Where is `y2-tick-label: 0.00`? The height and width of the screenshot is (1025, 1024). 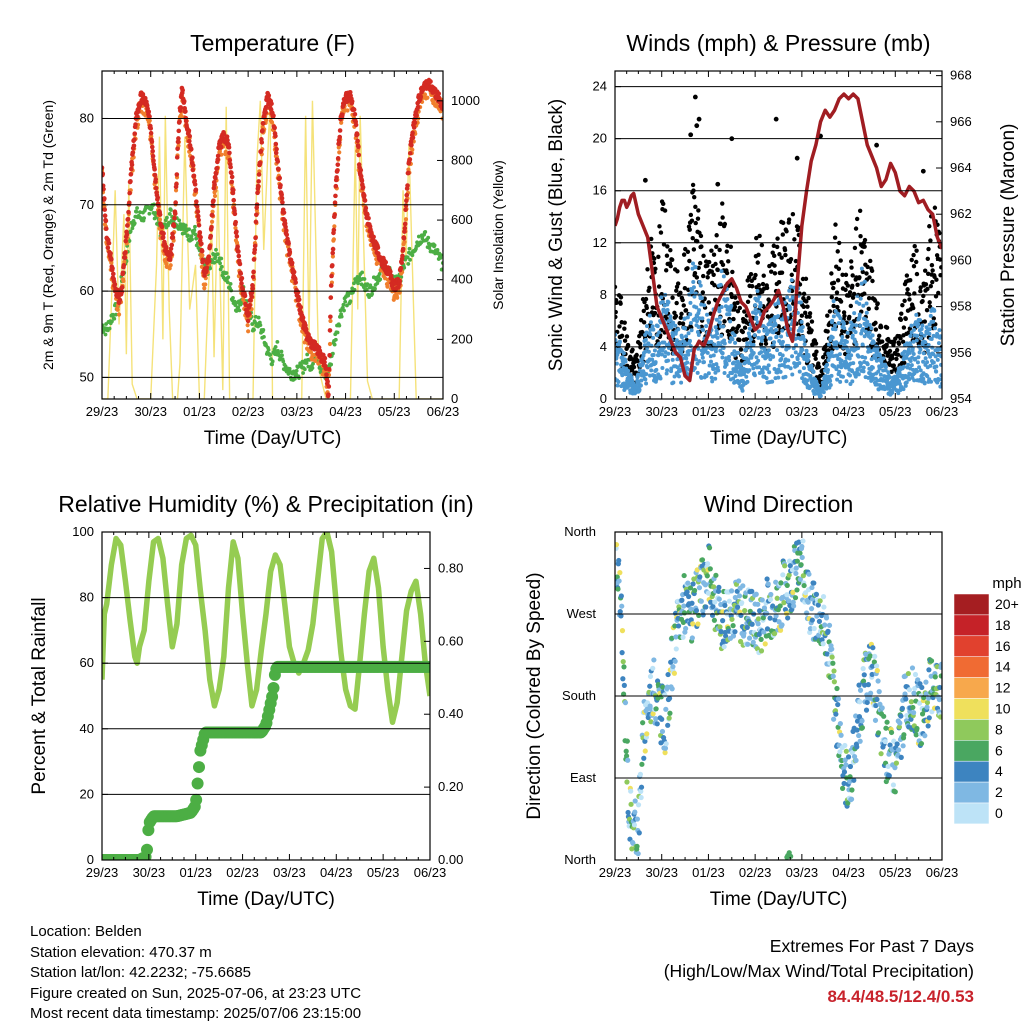 y2-tick-label: 0.00 is located at coordinates (450, 859).